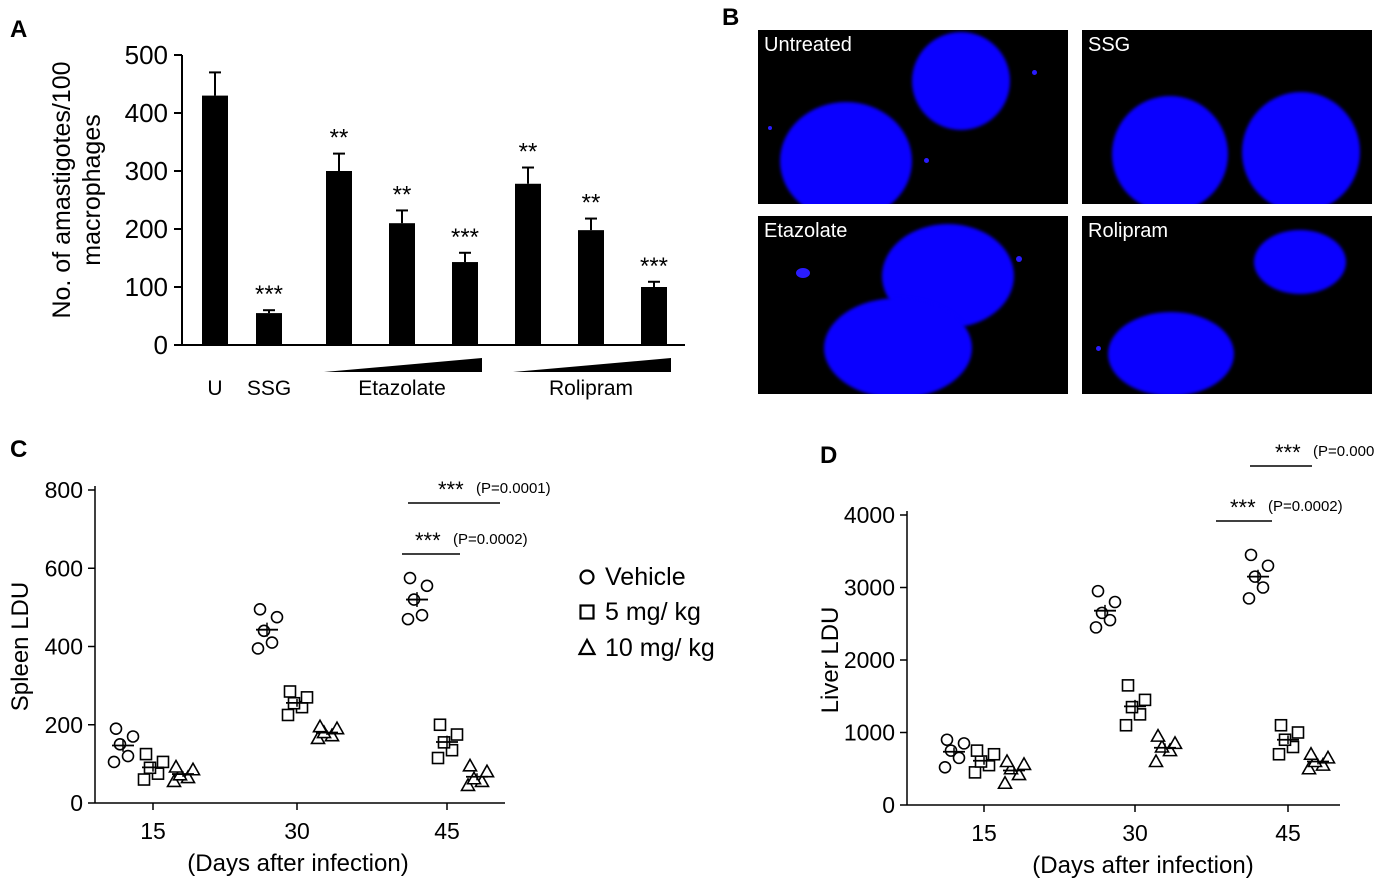 This screenshot has height=892, width=1381. I want to click on legend-label: 5 mg/ kg, so click(653, 612).